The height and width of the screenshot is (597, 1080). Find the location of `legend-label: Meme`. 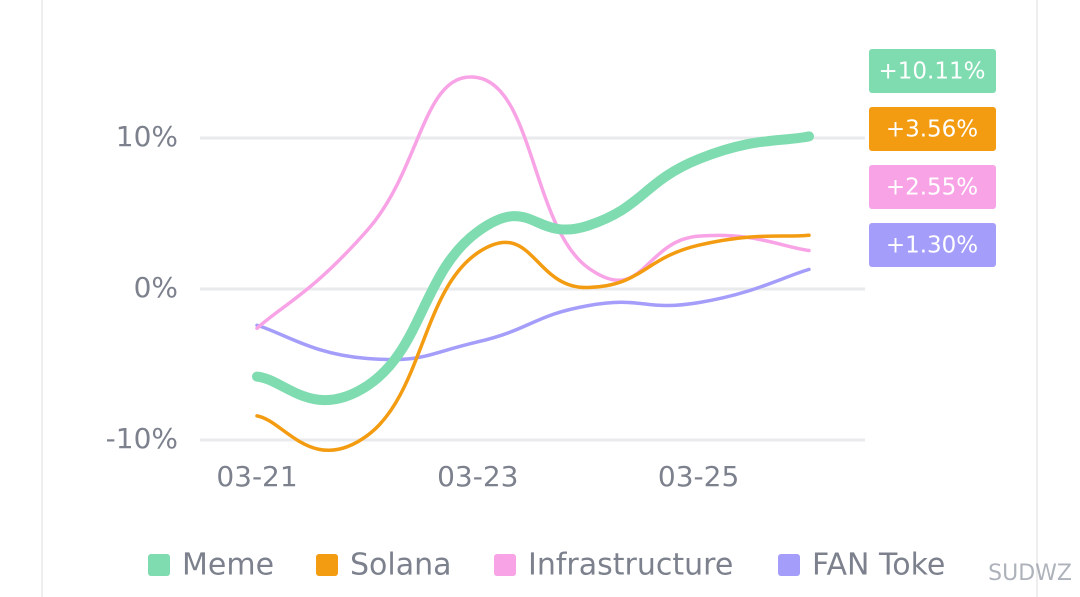

legend-label: Meme is located at coordinates (228, 565).